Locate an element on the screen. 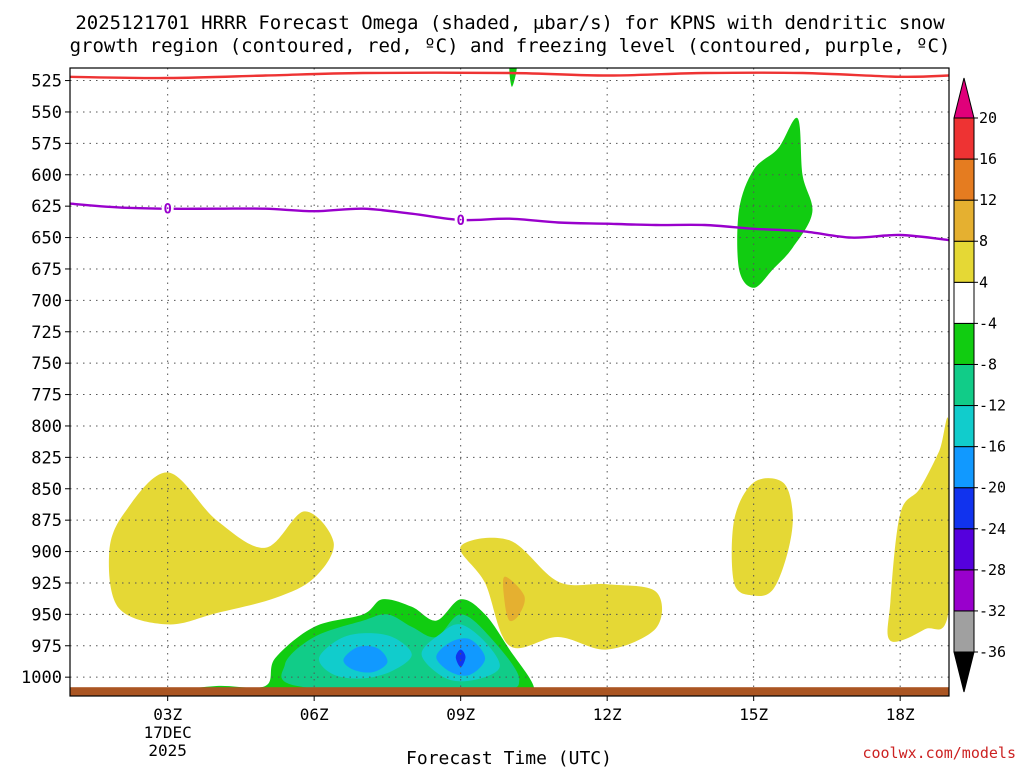  colorbar-label: 16 is located at coordinates (988, 159).